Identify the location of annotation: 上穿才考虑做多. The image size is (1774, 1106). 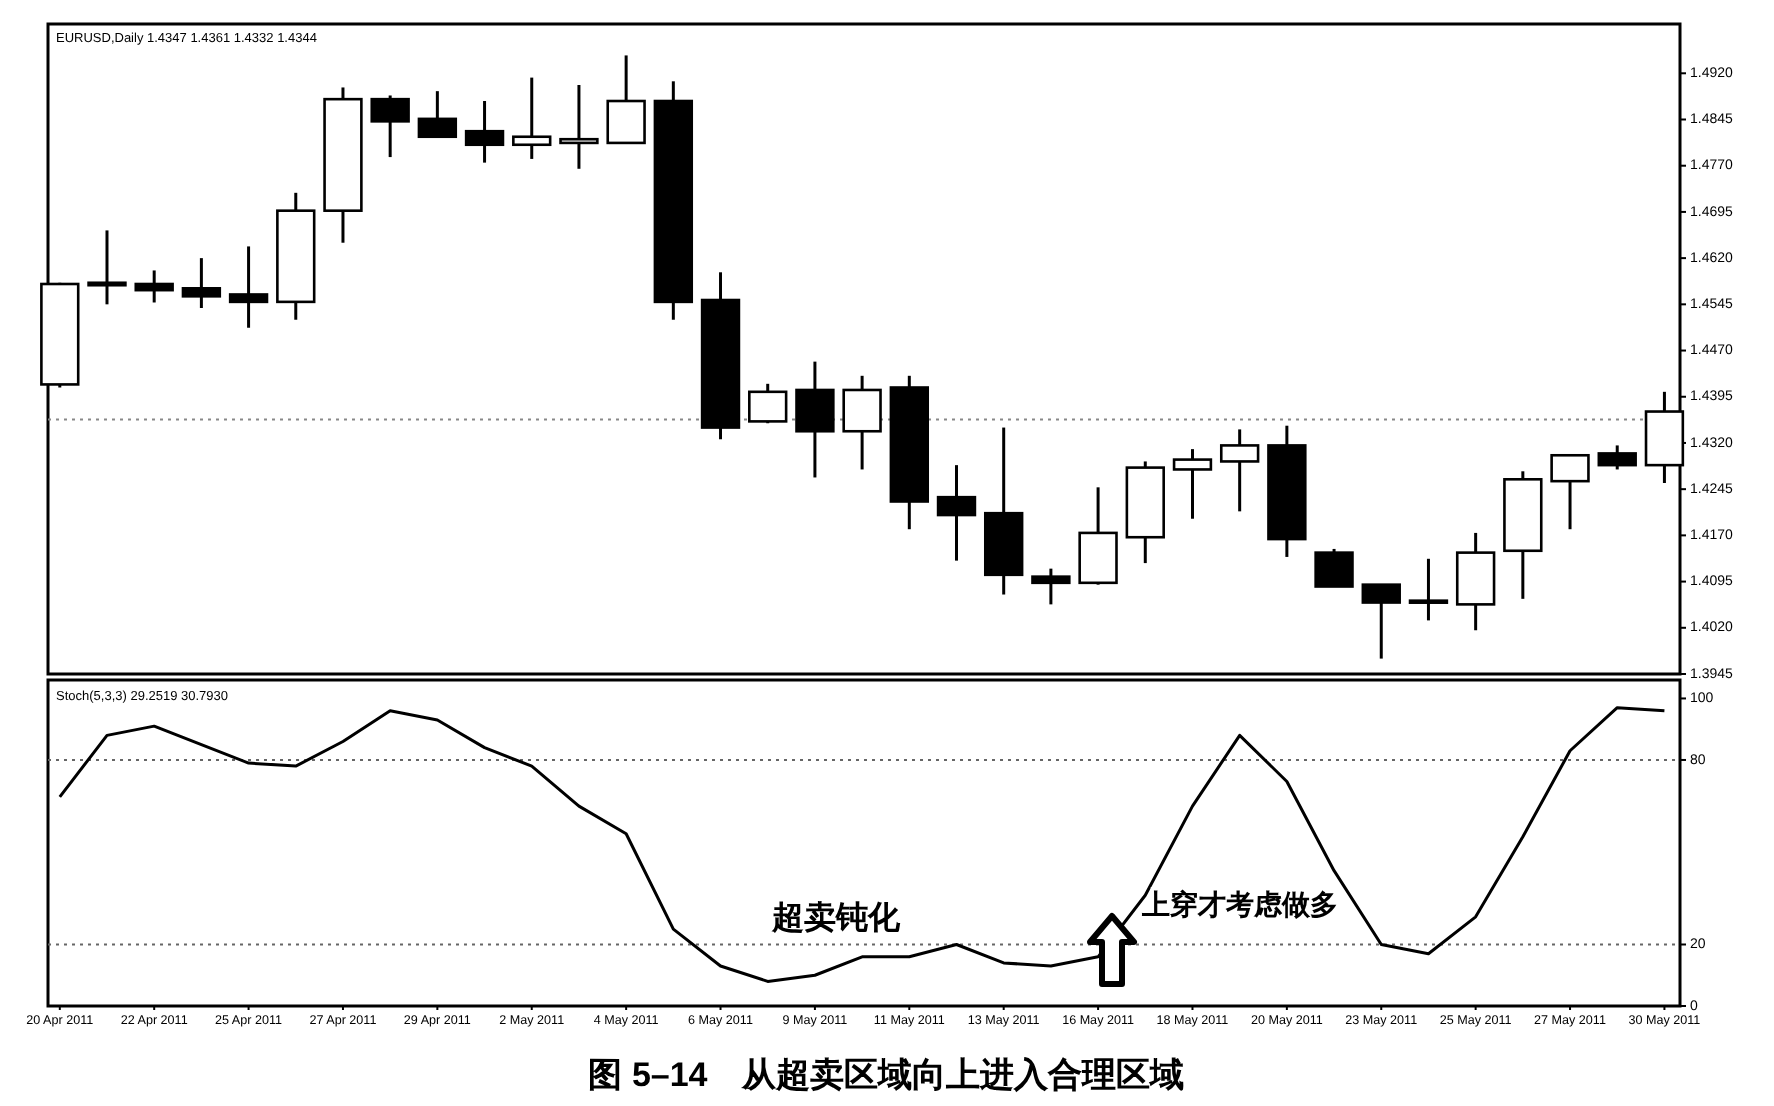
(1239, 904).